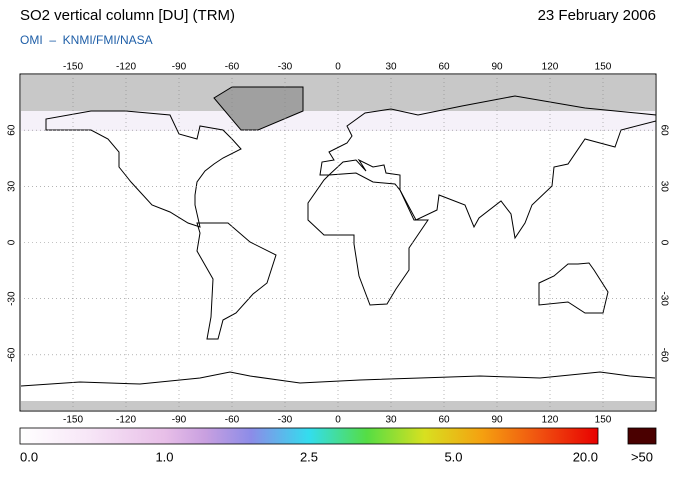 Image resolution: width=676 pixels, height=485 pixels. What do you see at coordinates (12, 242) in the screenshot?
I see `lat-label-left: 0` at bounding box center [12, 242].